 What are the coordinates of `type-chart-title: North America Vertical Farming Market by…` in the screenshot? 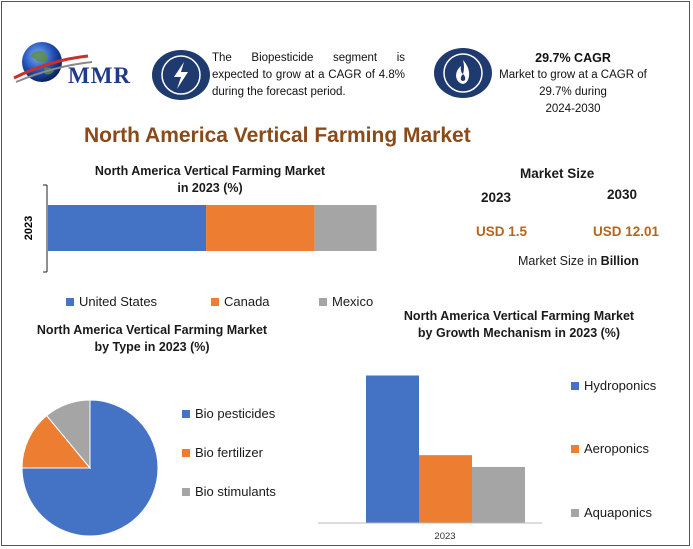 It's located at (152, 339).